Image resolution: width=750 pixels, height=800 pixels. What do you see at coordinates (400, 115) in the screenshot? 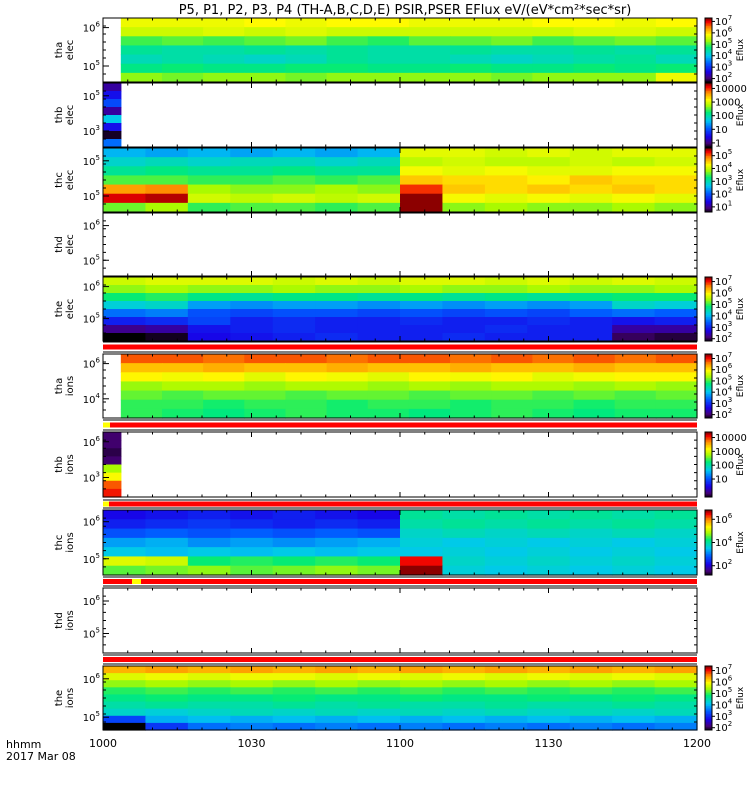
I see `panel-thb-elec: 105 103 thbelec 10000 1000 100 10 1 Eflux` at bounding box center [400, 115].